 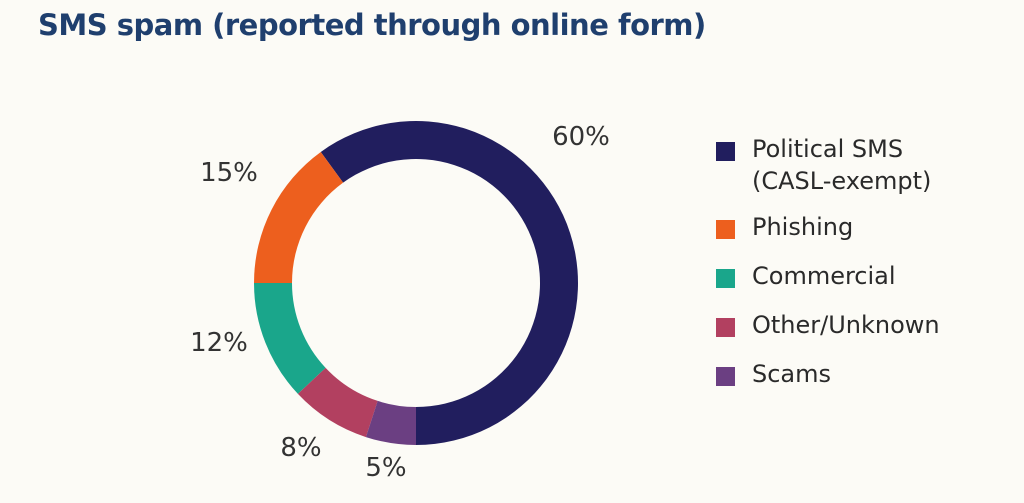 I want to click on slice-scams, so click(x=390, y=422).